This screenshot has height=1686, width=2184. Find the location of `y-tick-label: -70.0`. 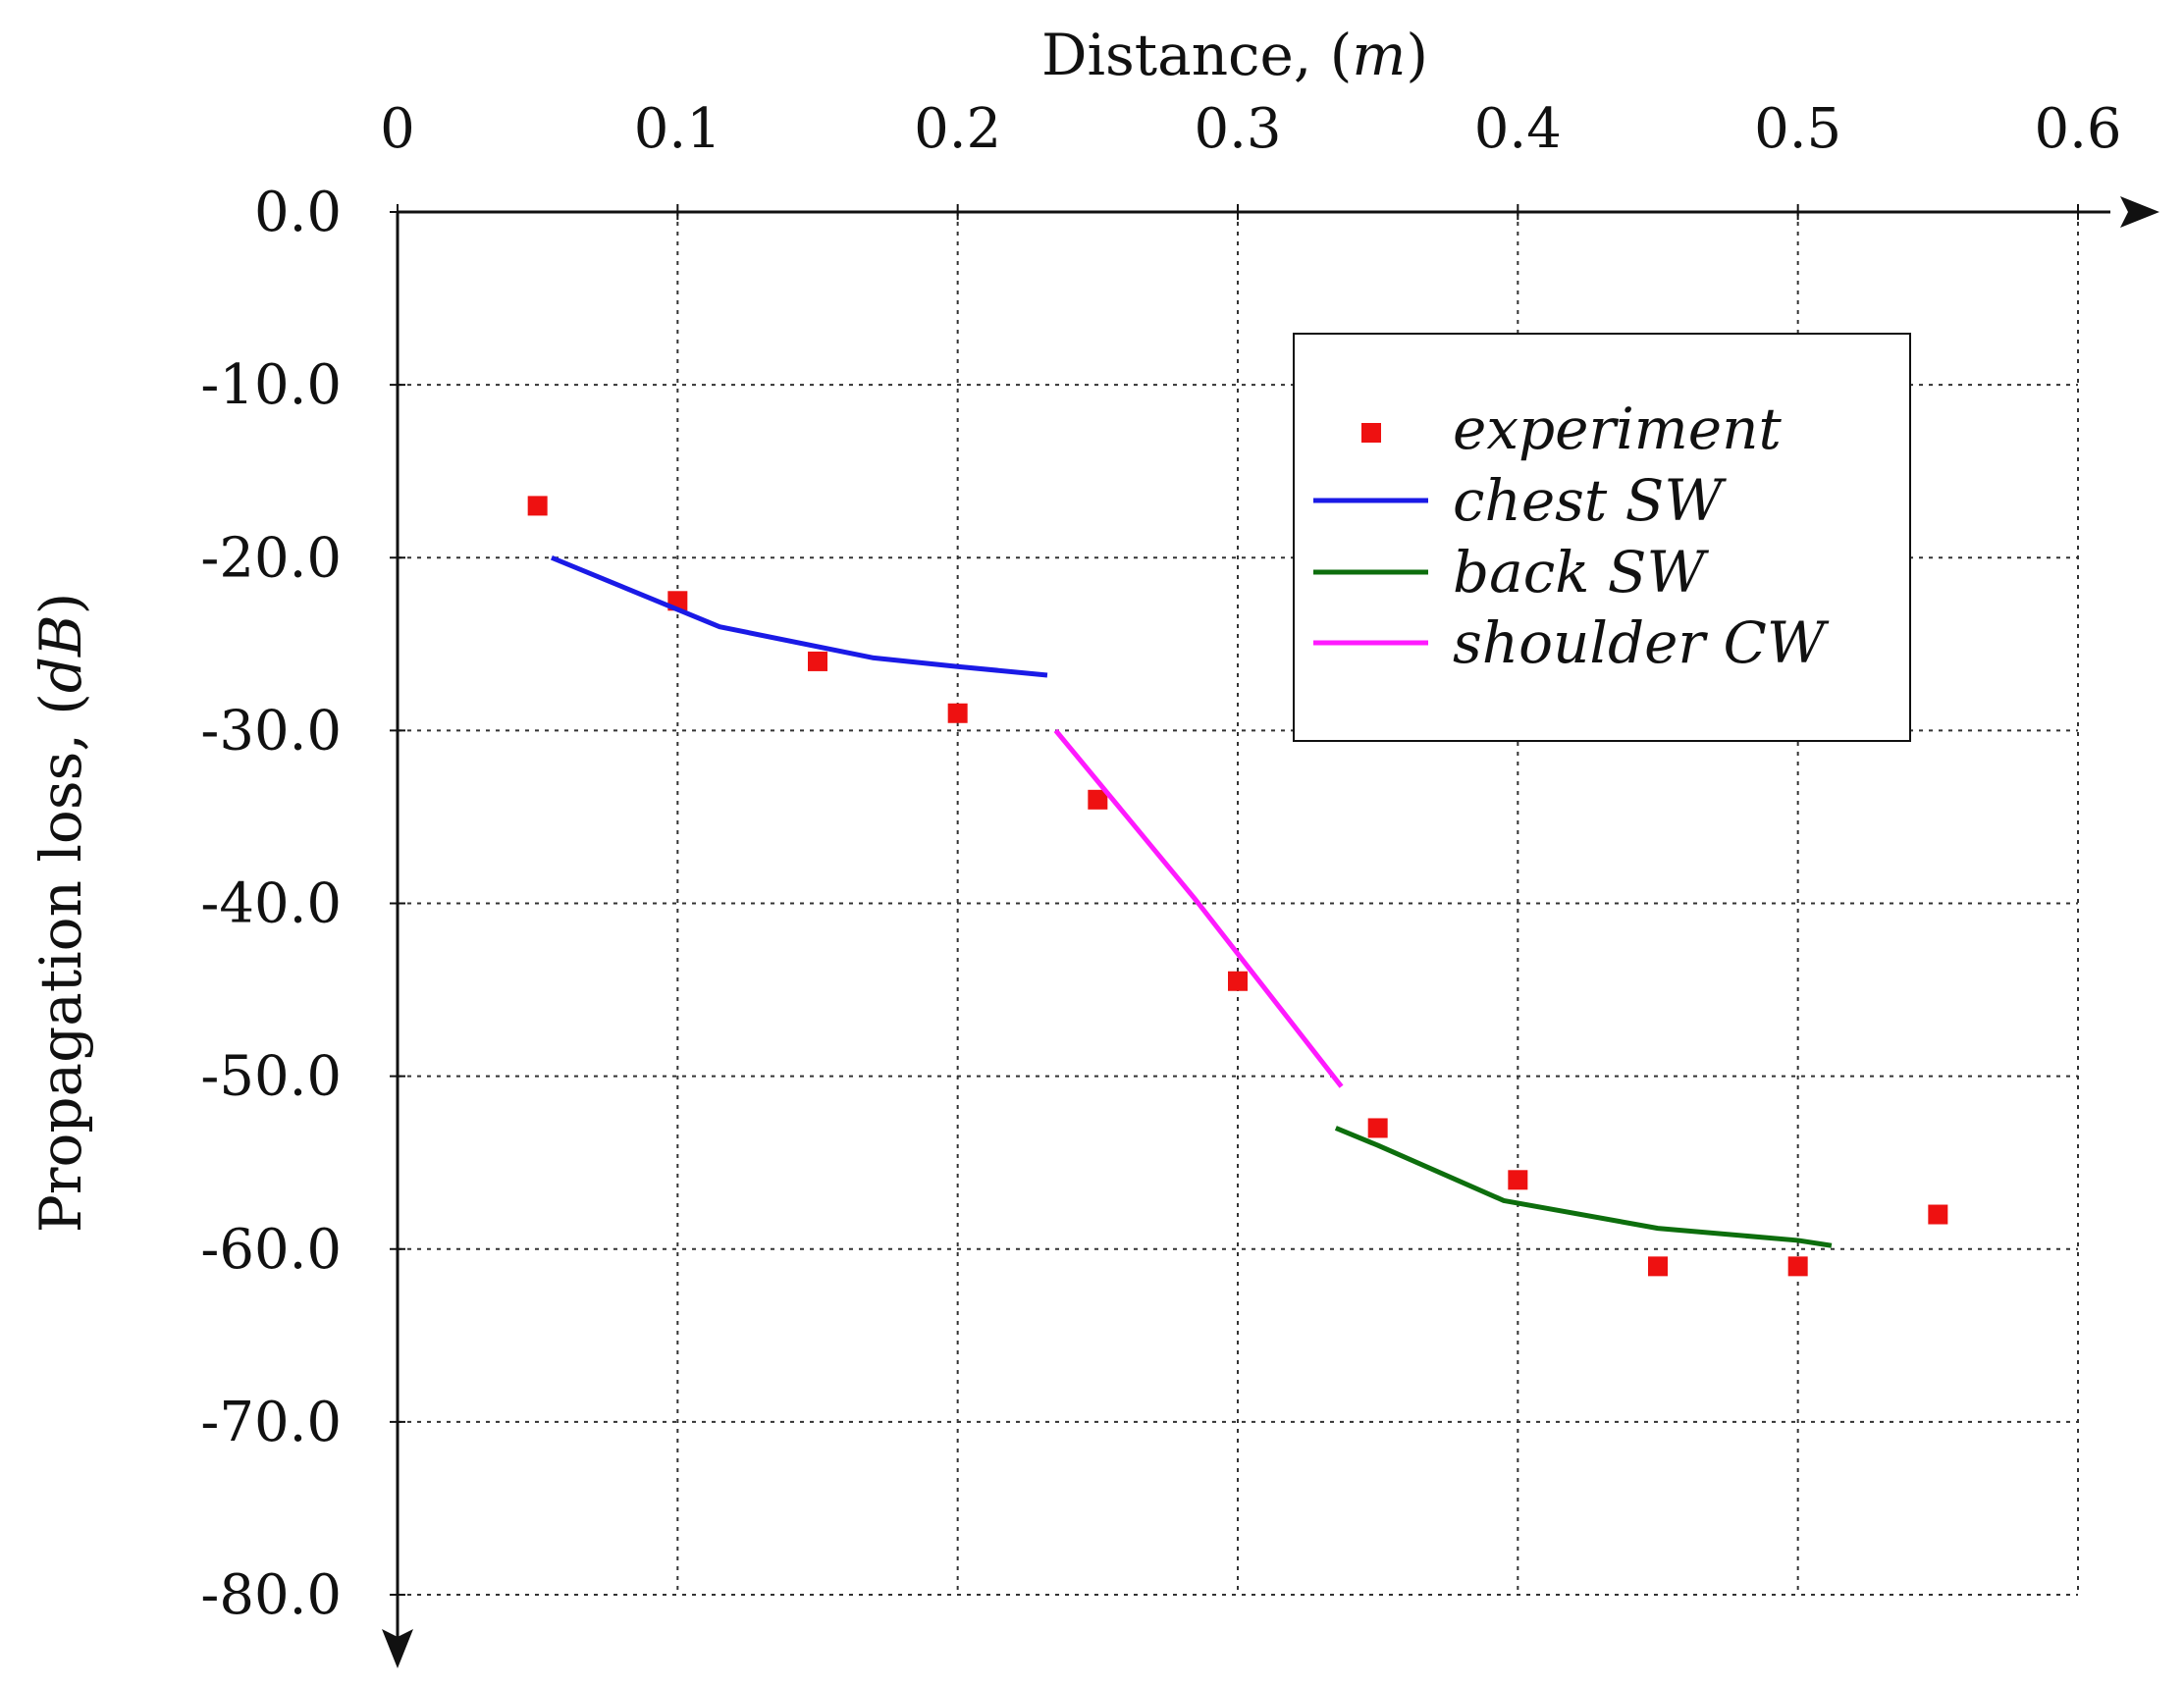

y-tick-label: -70.0 is located at coordinates (271, 1422).